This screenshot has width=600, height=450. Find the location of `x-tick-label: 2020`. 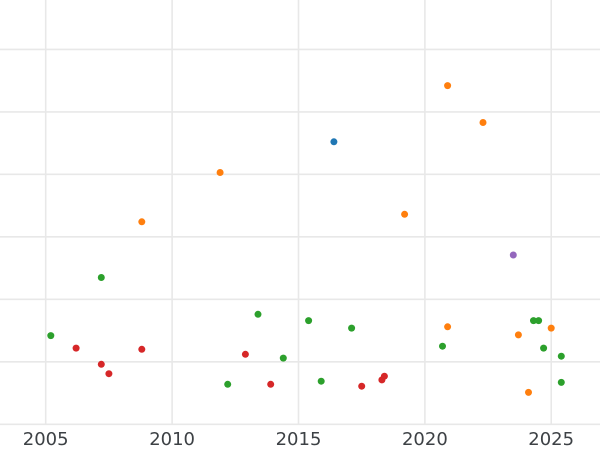

x-tick-label: 2020 is located at coordinates (425, 439).